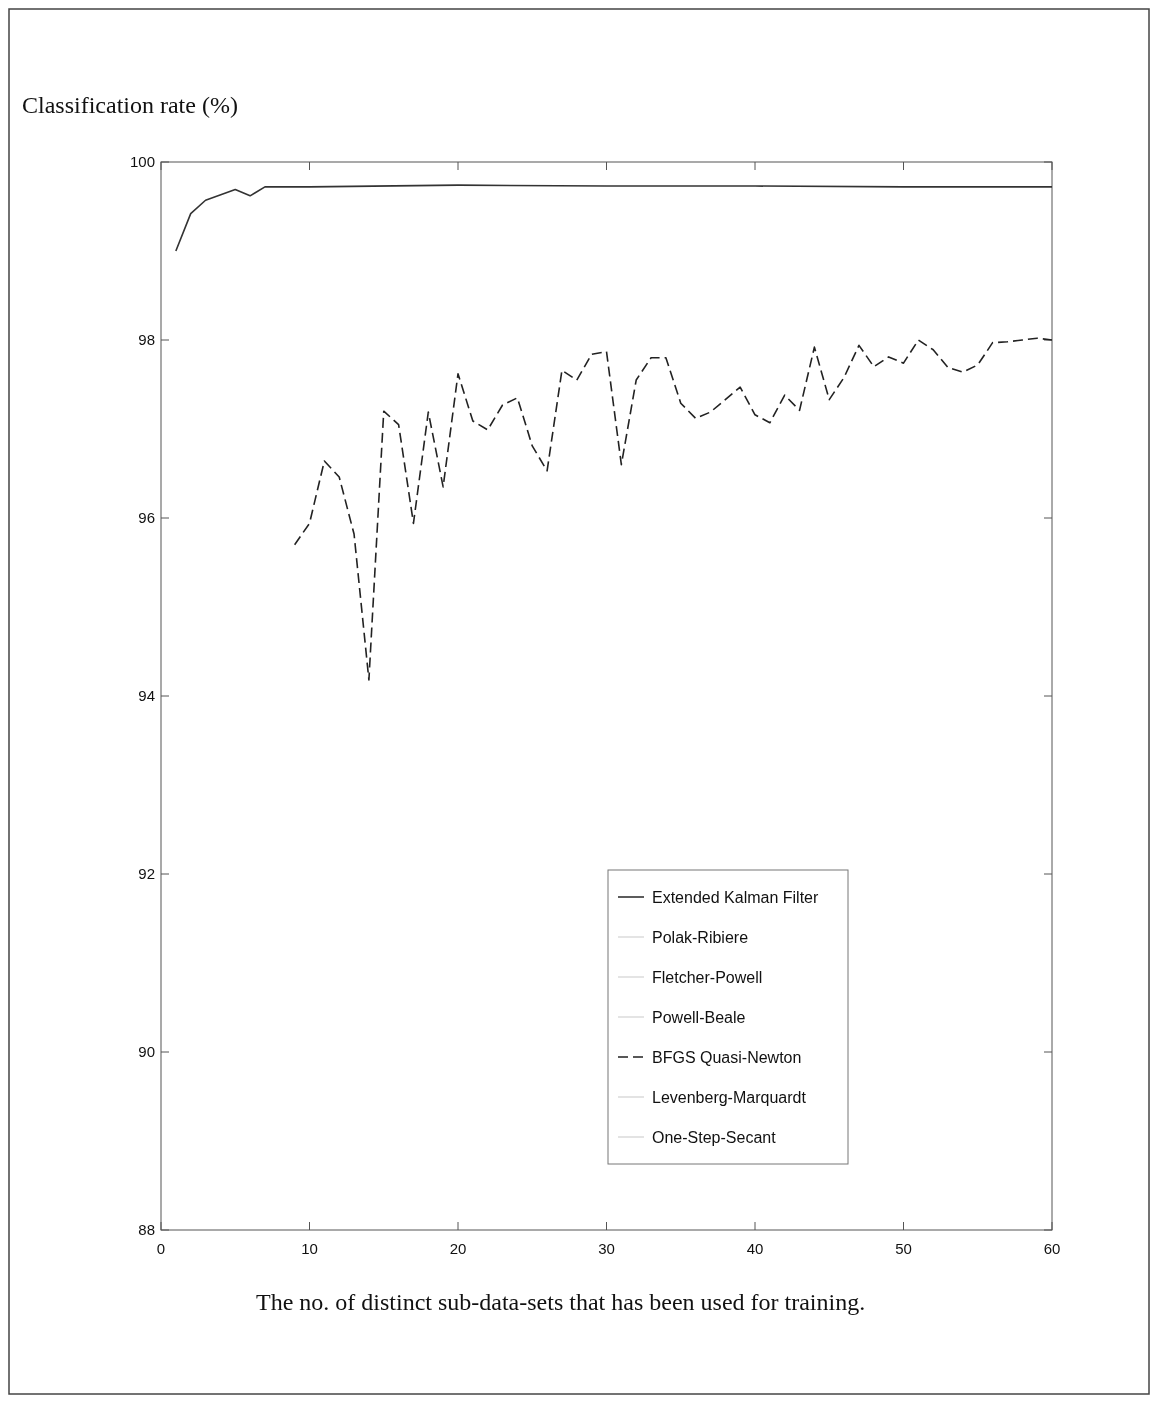 This screenshot has height=1403, width=1158. I want to click on x-tick-label: 50, so click(903, 1248).